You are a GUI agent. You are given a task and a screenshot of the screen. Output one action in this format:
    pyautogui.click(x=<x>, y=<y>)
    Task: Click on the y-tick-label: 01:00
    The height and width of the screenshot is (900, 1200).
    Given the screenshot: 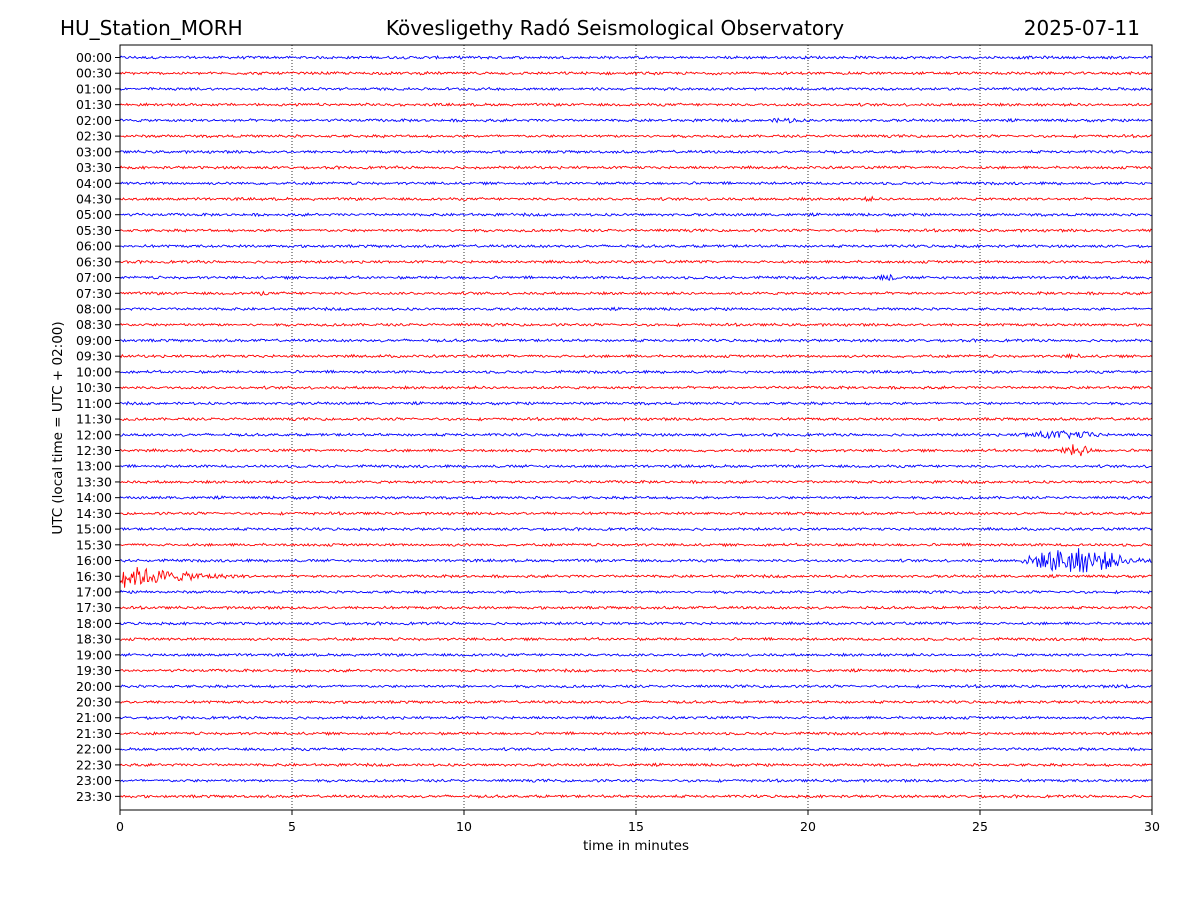 What is the action you would take?
    pyautogui.click(x=94, y=88)
    